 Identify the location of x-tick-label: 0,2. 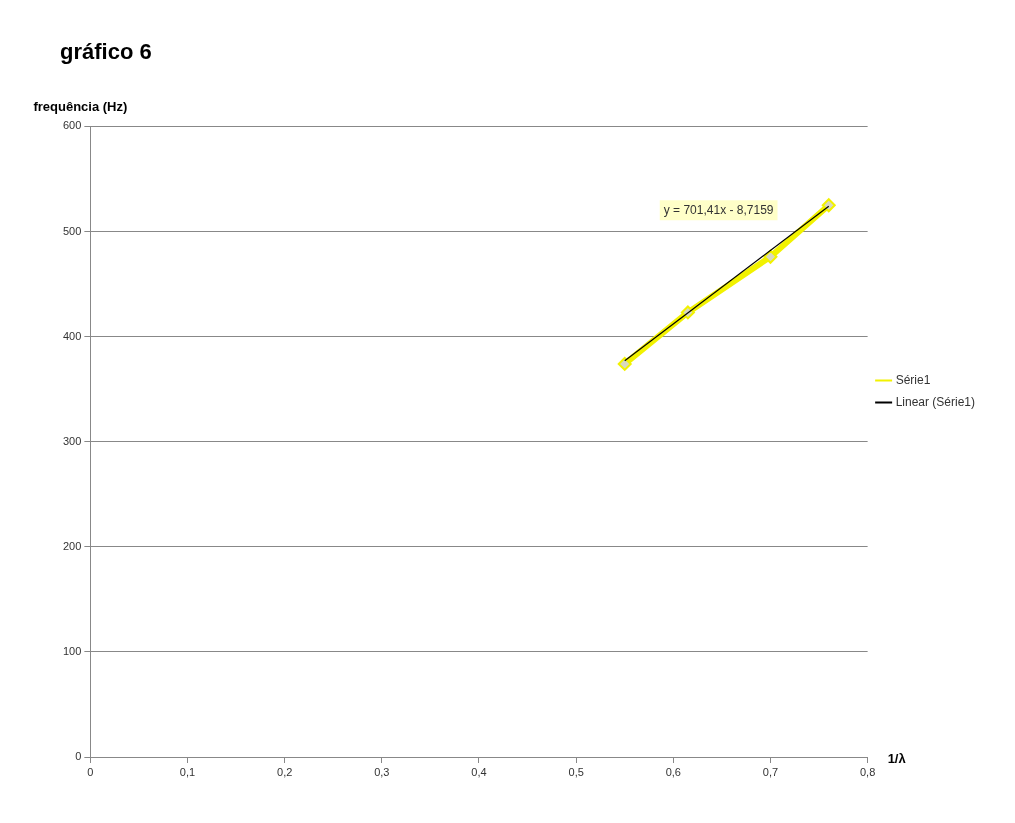
(285, 771).